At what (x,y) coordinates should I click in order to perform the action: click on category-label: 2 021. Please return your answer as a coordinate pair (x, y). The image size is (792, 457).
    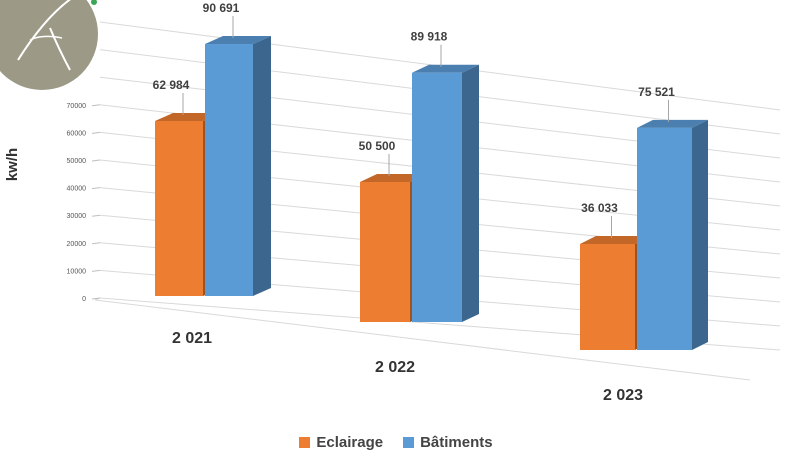
    Looking at the image, I should click on (192, 338).